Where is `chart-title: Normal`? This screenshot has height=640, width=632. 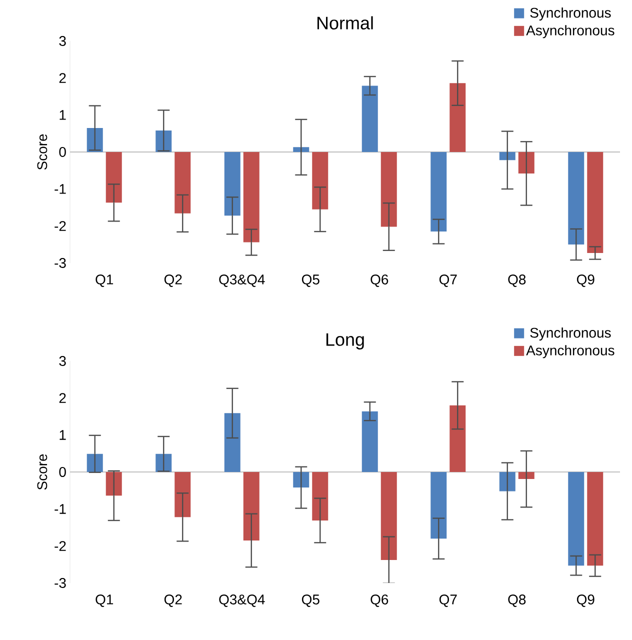
chart-title: Normal is located at coordinates (345, 23).